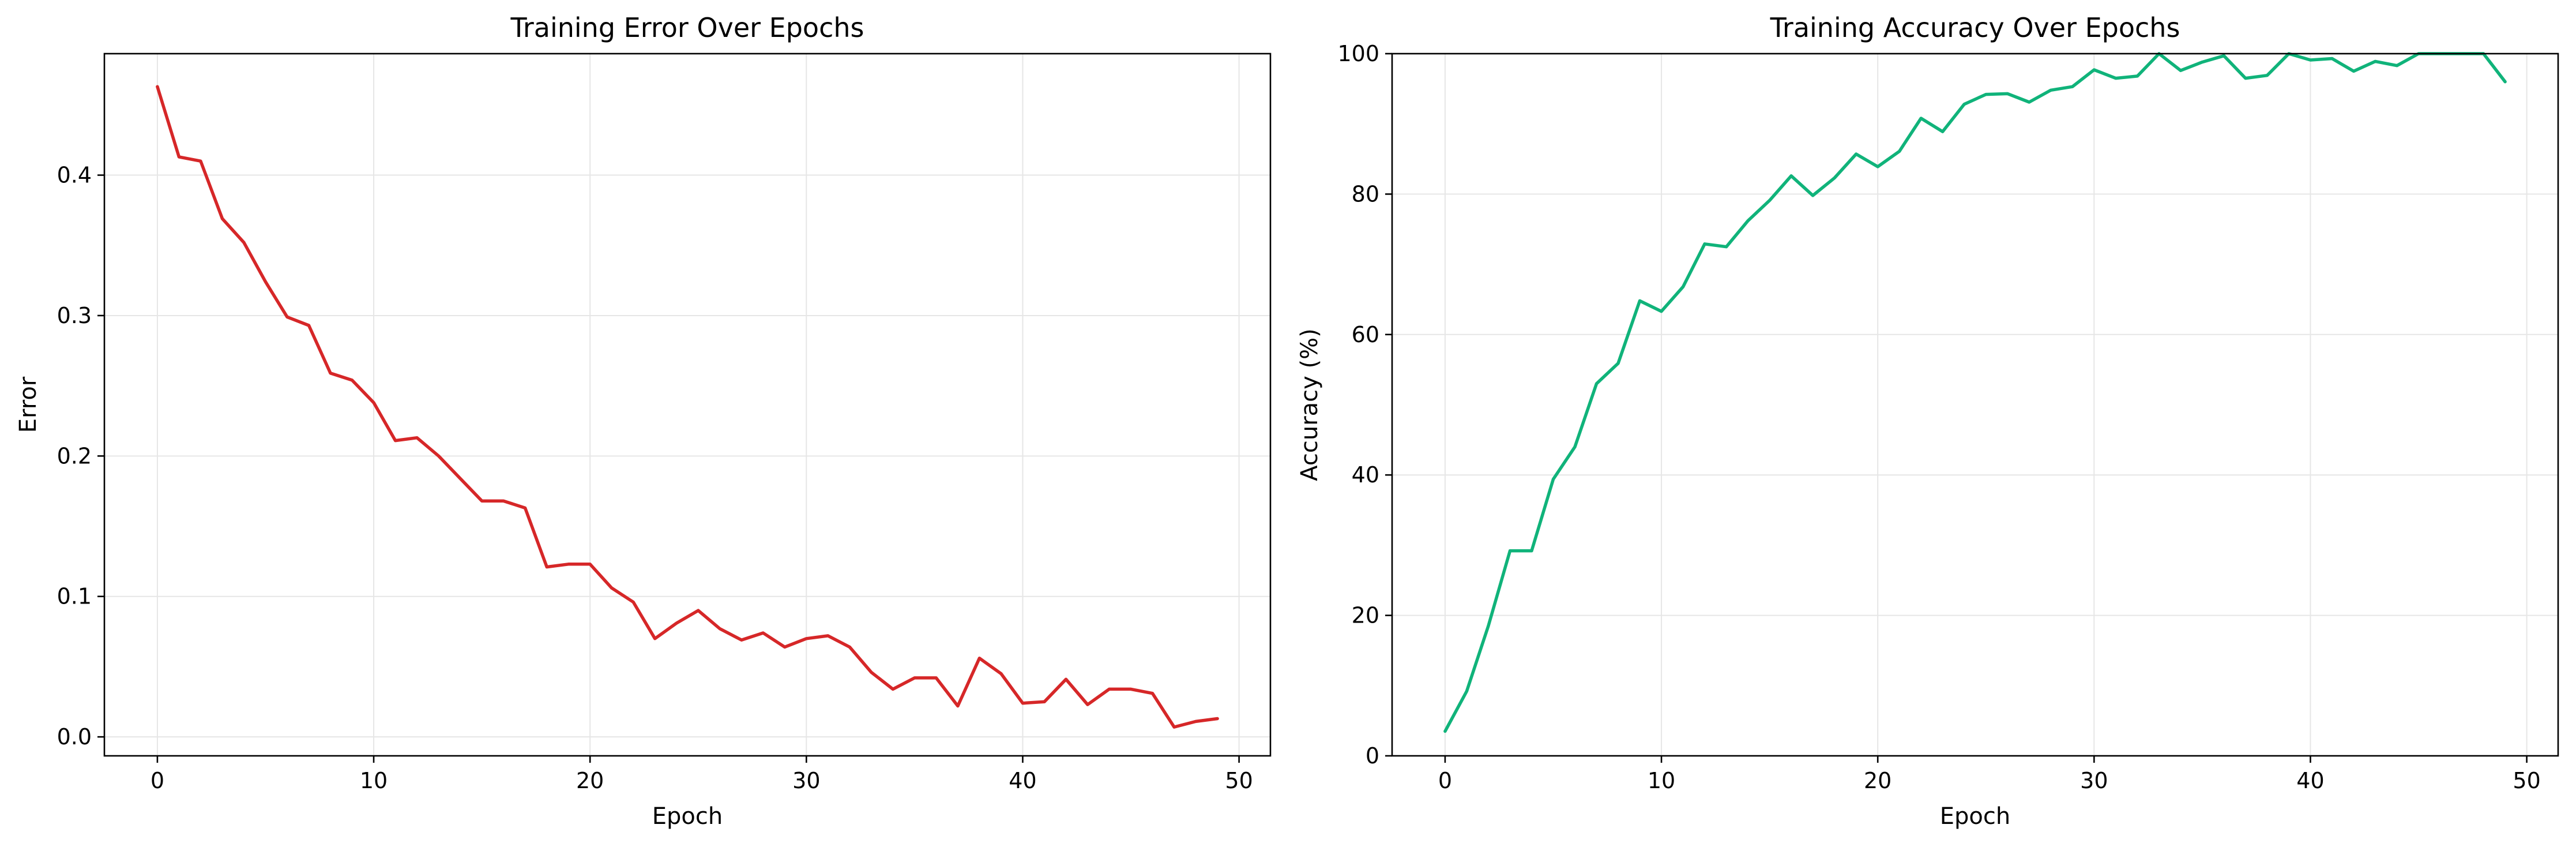 The width and height of the screenshot is (2576, 847). What do you see at coordinates (687, 28) in the screenshot?
I see `error-chart-title: Training Error Over Epochs` at bounding box center [687, 28].